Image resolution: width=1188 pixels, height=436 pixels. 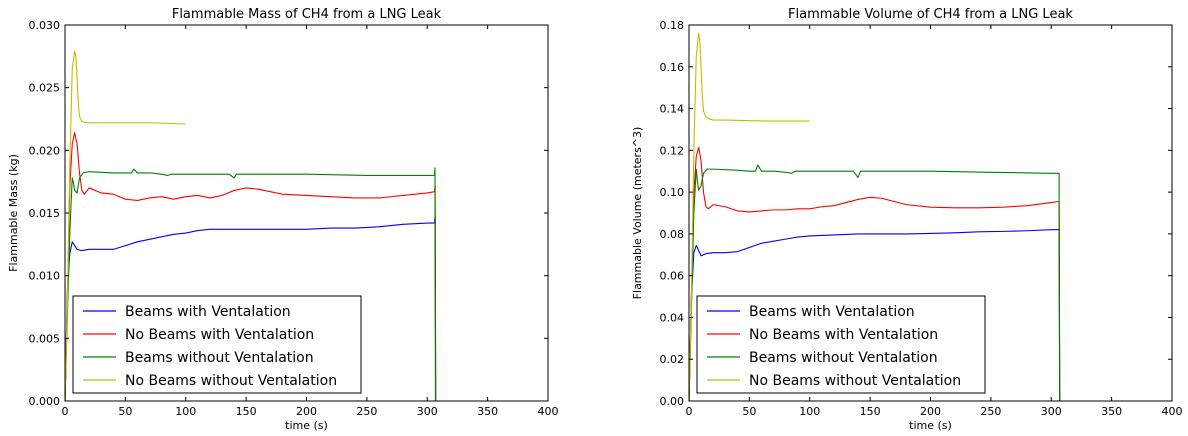 I want to click on chart-1-xtick-label: 300, so click(x=427, y=411).